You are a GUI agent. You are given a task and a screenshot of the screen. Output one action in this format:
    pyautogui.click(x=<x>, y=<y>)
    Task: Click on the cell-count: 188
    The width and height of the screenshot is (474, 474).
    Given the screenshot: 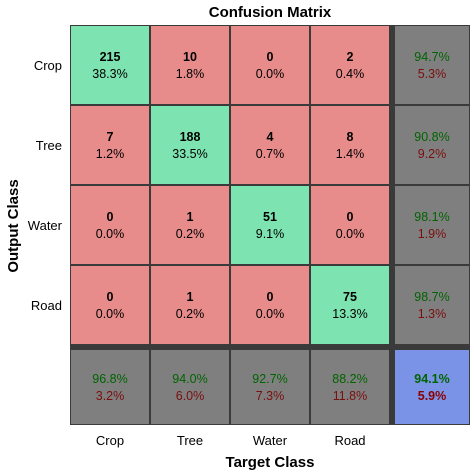 What is the action you would take?
    pyautogui.click(x=190, y=137)
    